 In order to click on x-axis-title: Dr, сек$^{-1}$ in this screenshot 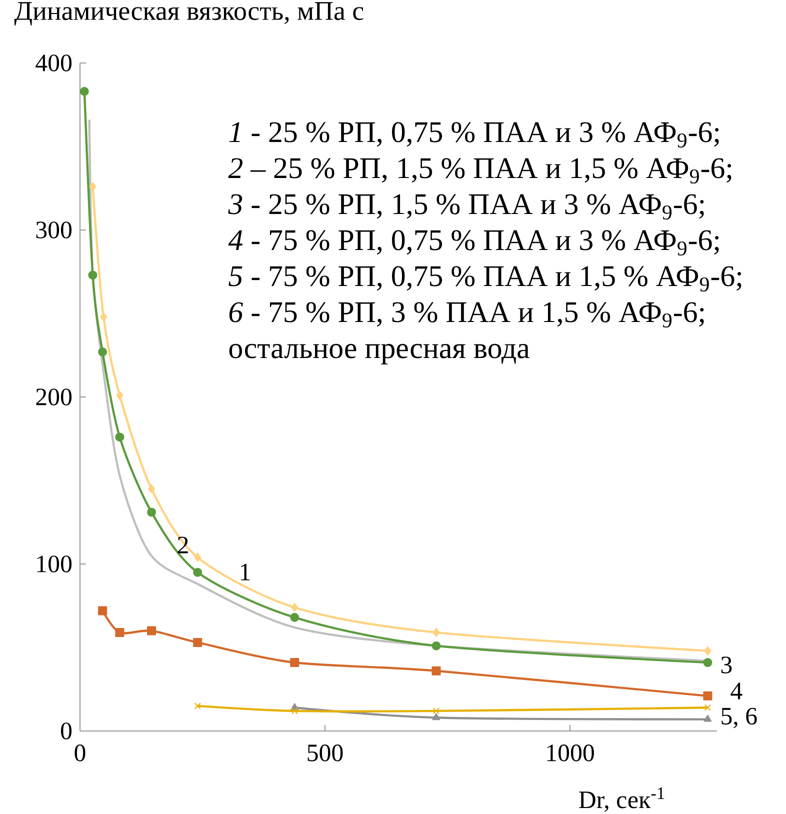, I will do `click(621, 799)`.